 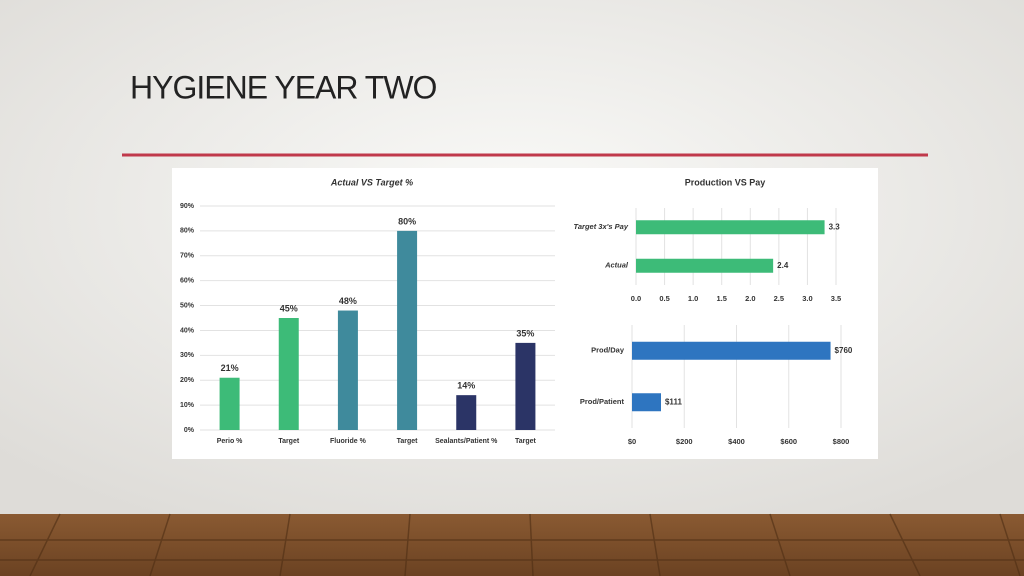 I want to click on x-tick-label: Perio %, so click(x=230, y=441).